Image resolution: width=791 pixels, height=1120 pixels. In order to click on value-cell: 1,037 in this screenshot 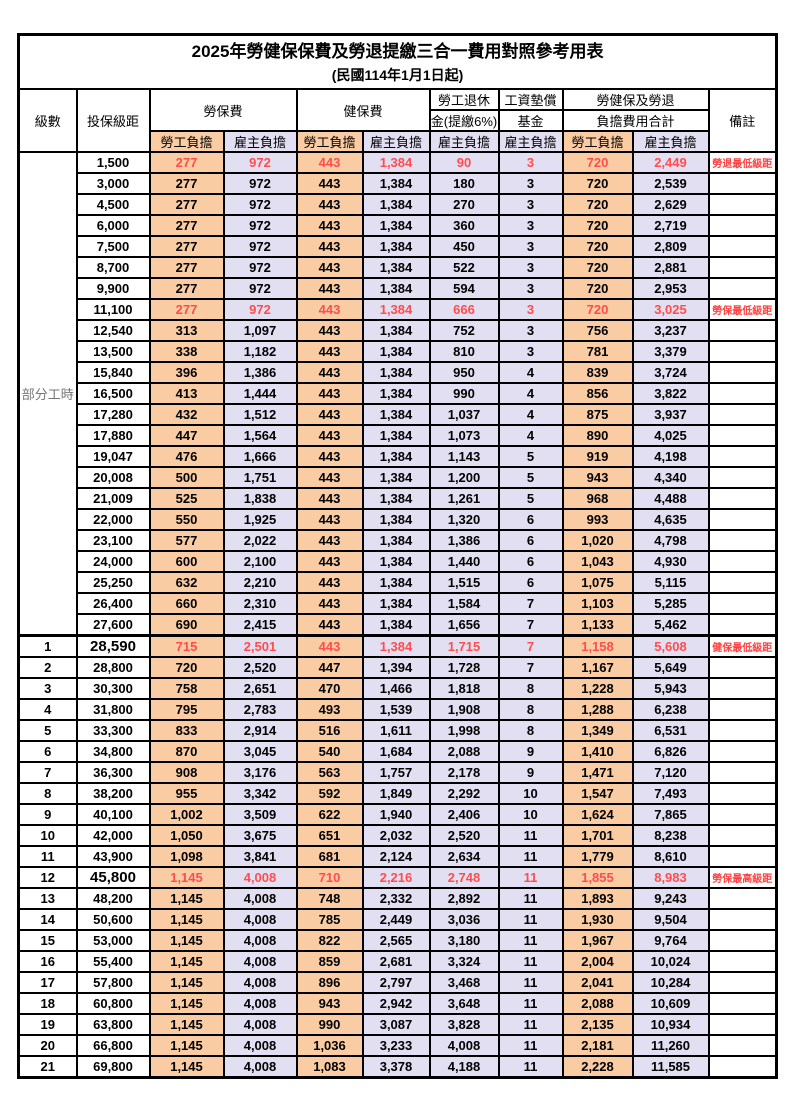, I will do `click(464, 414)`.